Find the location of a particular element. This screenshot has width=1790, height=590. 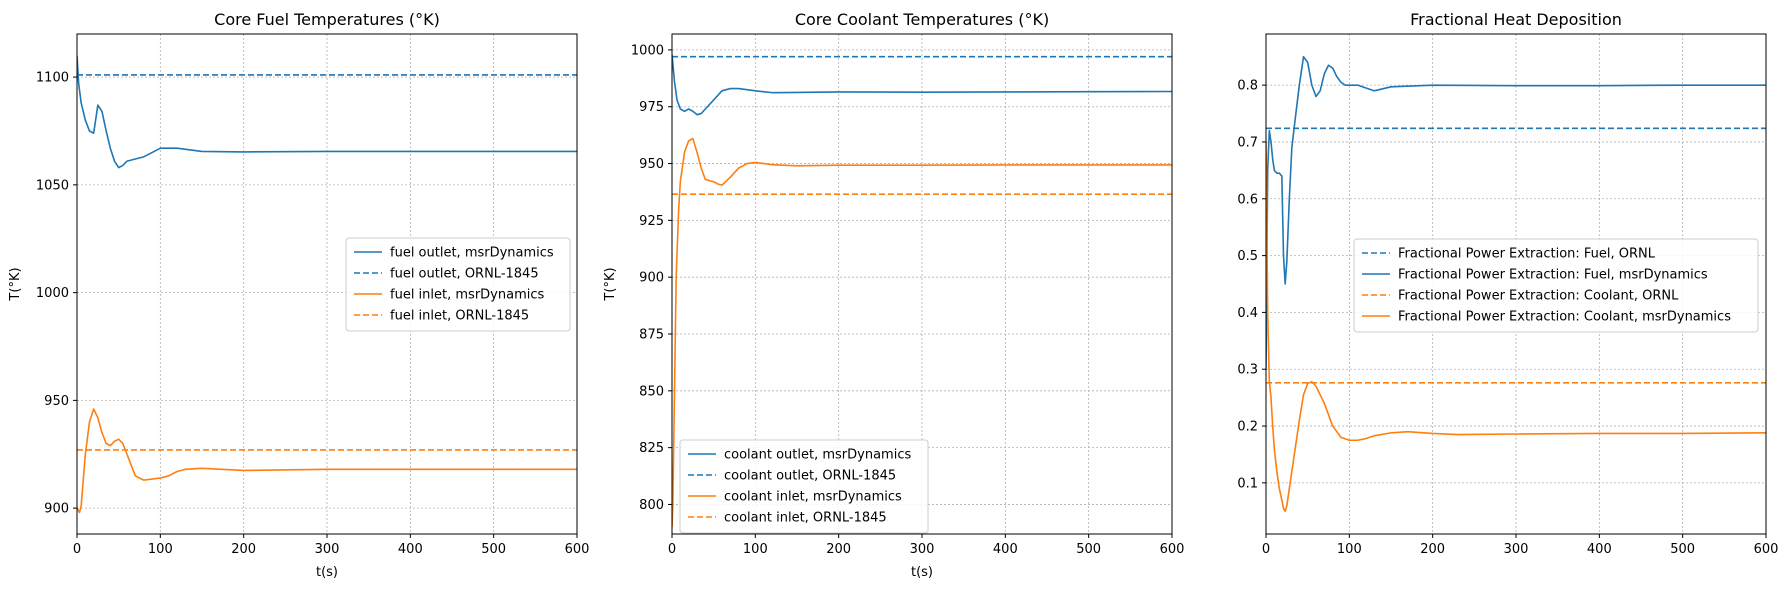

y-tick-label: 0.2 is located at coordinates (1247, 427).